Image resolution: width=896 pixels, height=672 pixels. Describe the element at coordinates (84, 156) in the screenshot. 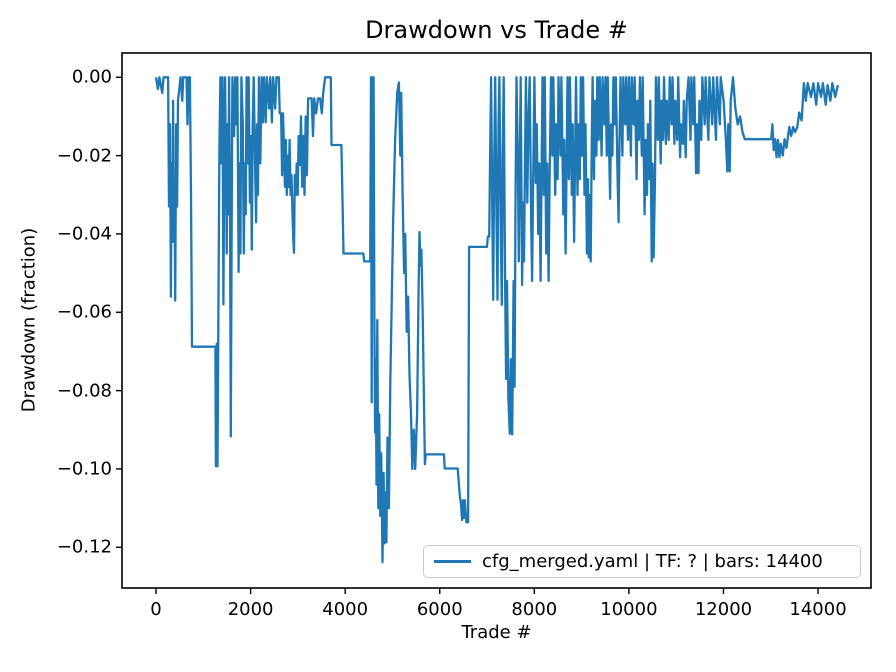

I see `y-tick-label: −0.02` at that location.